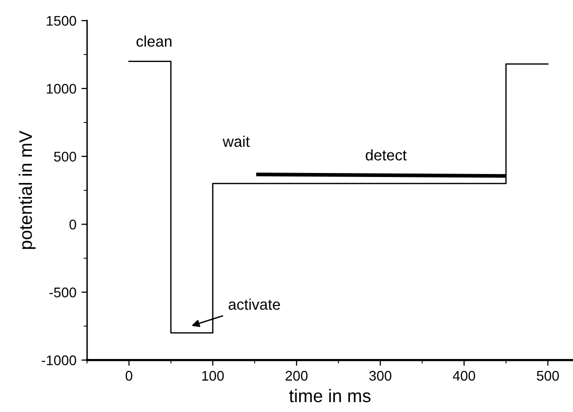 This screenshot has width=573, height=412. I want to click on y-axis-title: potential in mV, so click(27, 189).